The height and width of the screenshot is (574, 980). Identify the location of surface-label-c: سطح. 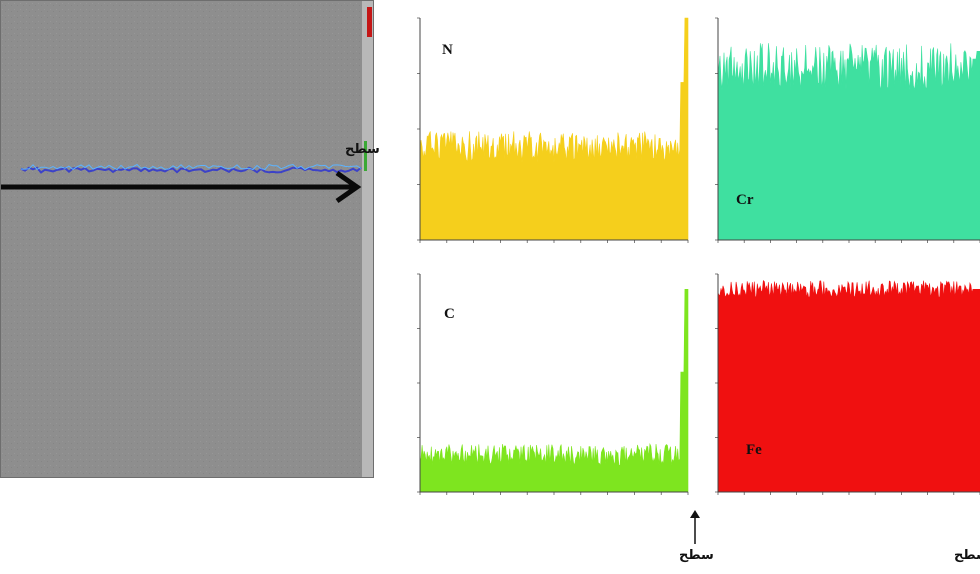
(696, 555).